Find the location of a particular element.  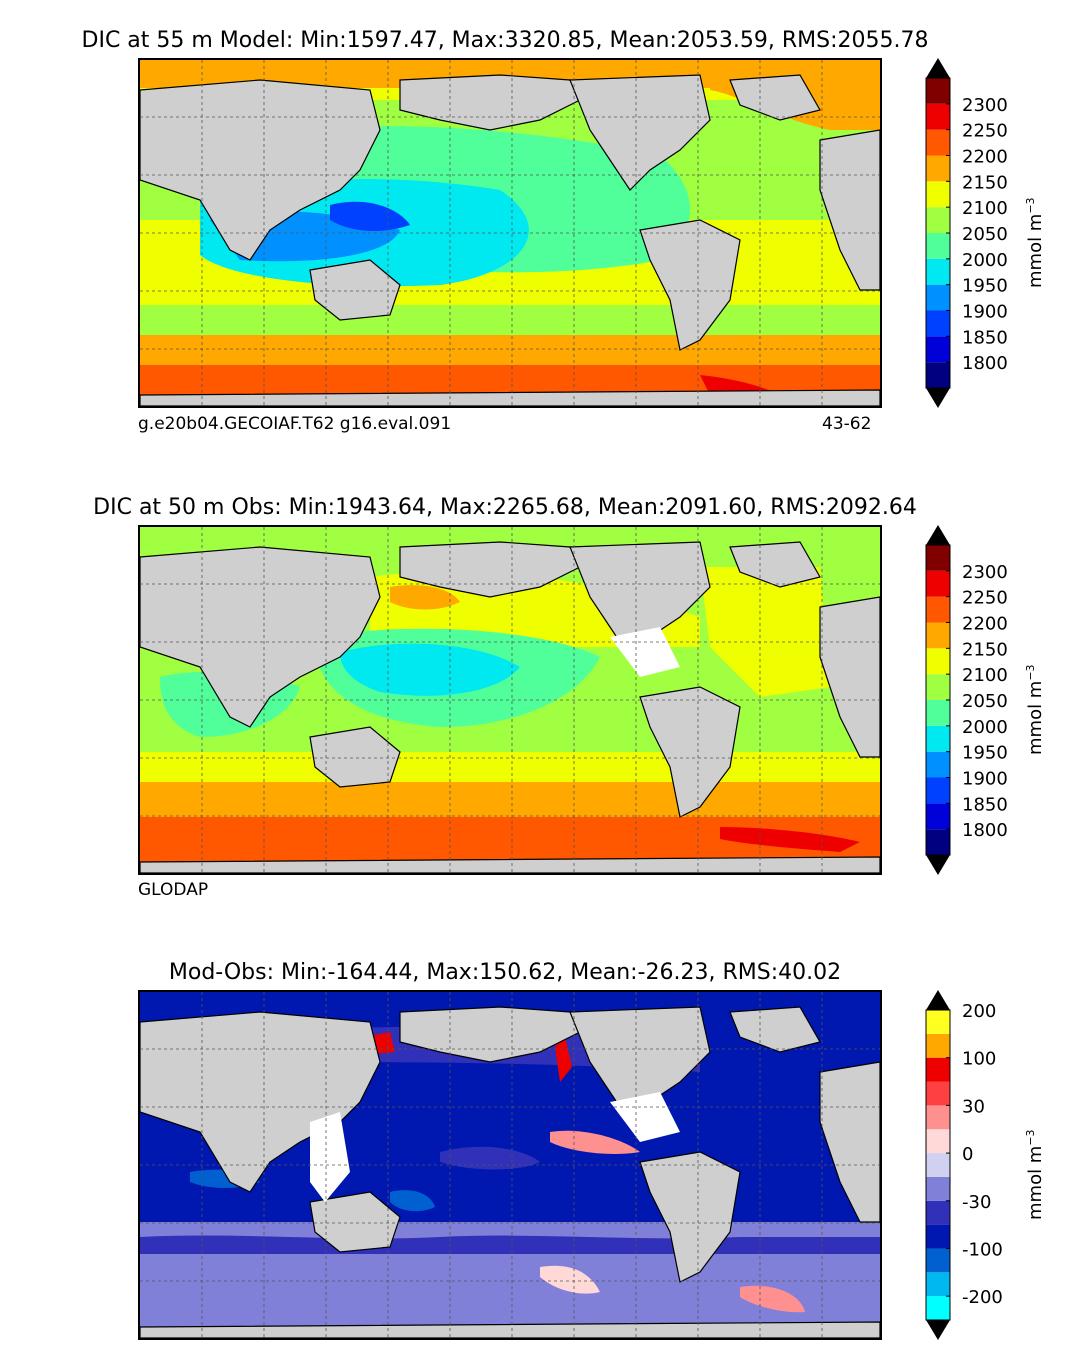

panel-3-colorbar-tick-label: -100 is located at coordinates (982, 1249).